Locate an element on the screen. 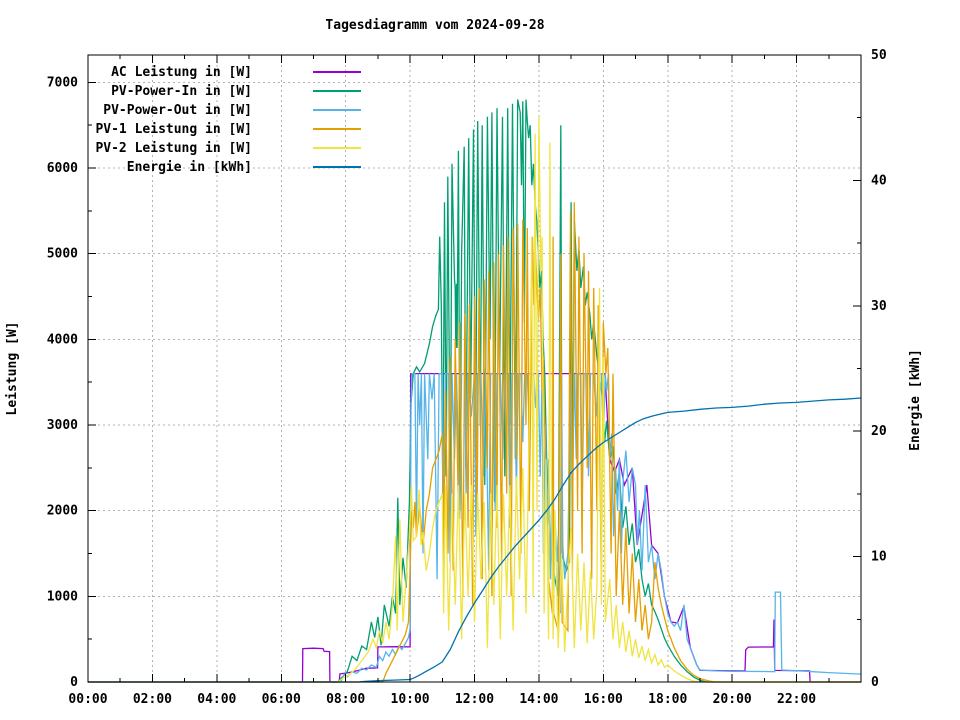  legend-item-pv-power-in: PV-Power-In in [W] is located at coordinates (236, 91).